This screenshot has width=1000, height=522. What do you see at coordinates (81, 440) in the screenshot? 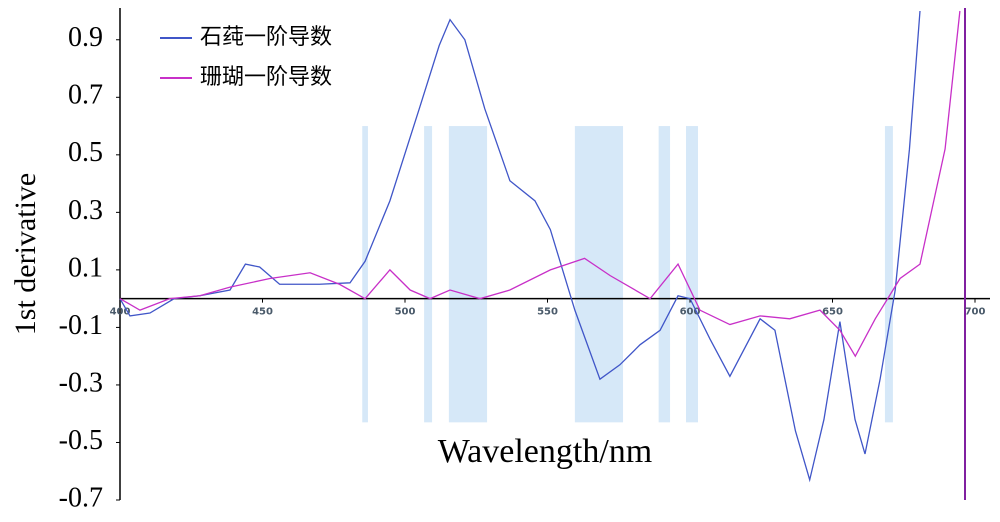
I see `y-tick-label: -0.5` at bounding box center [81, 440].